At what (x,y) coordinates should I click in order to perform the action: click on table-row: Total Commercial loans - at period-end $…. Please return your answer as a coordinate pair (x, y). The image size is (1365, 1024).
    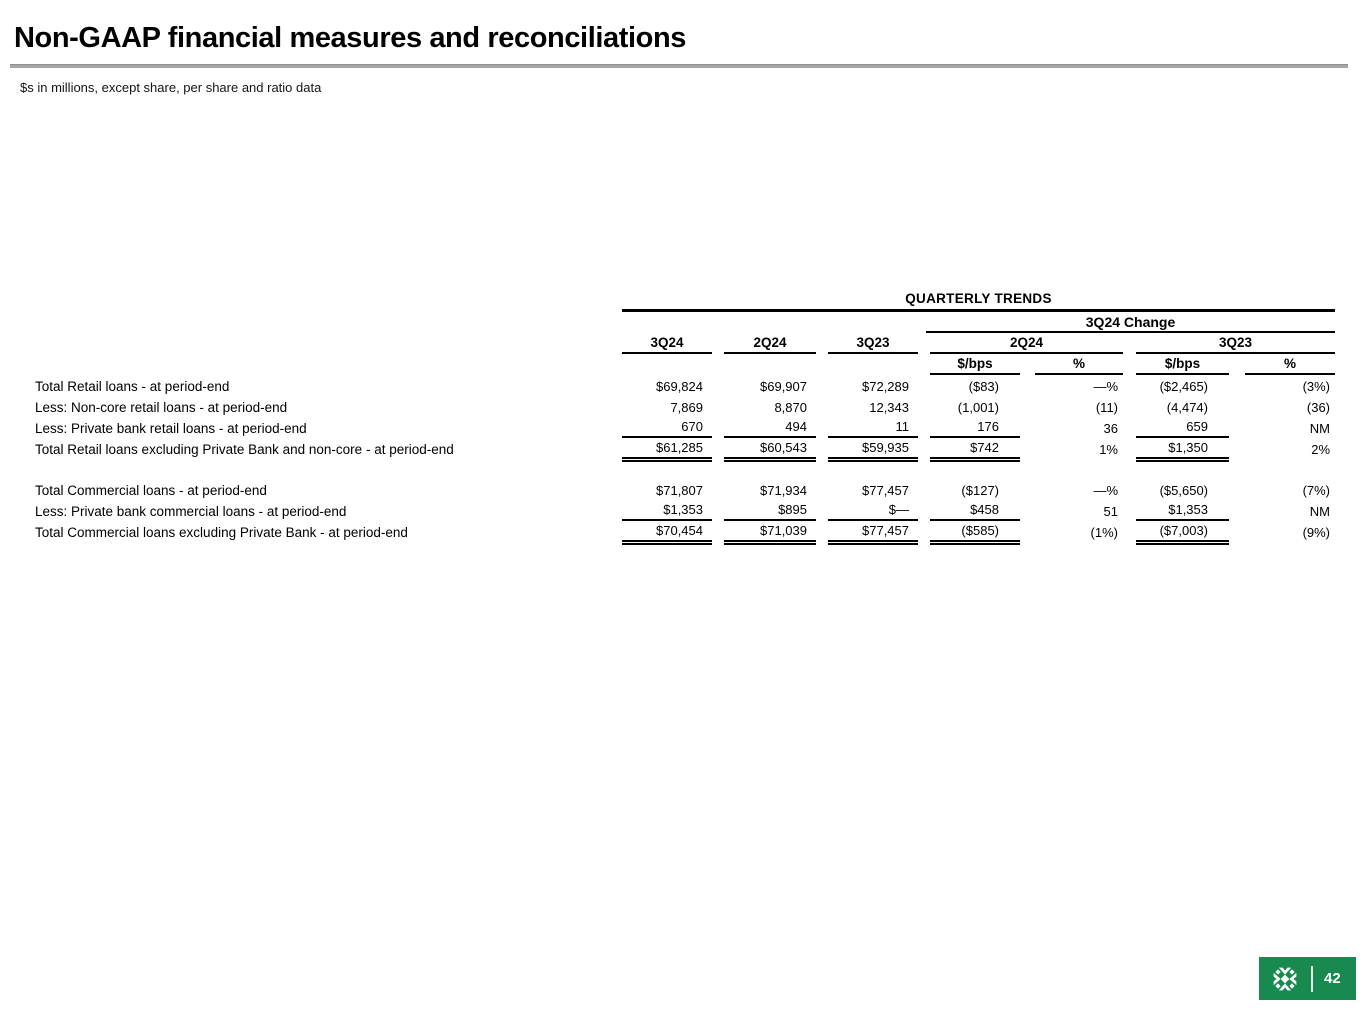
    Looking at the image, I should click on (685, 489).